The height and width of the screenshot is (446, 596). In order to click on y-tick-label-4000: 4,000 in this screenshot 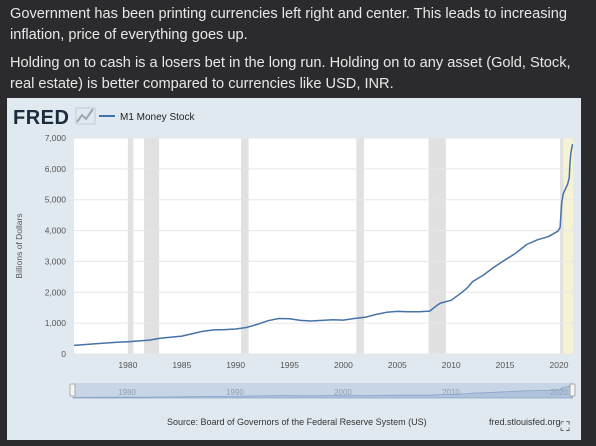, I will do `click(56, 231)`.